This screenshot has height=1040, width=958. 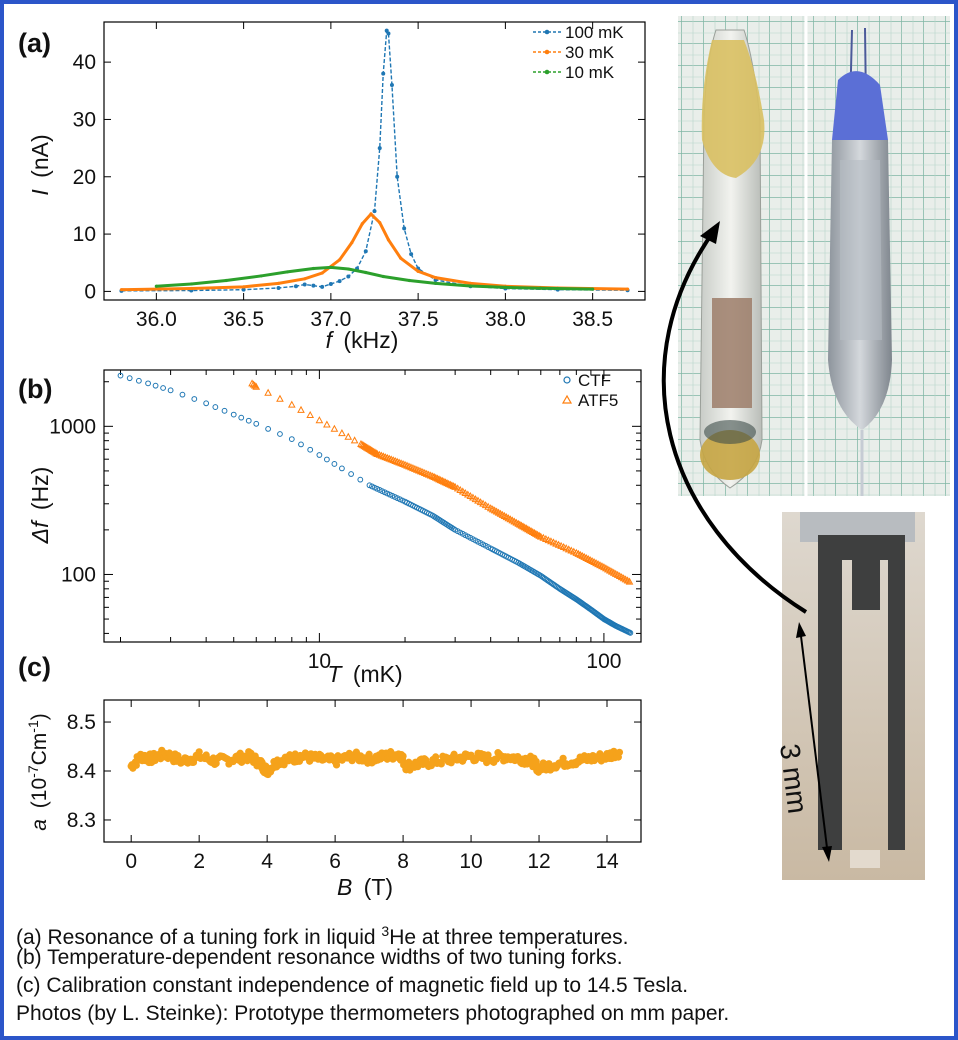 What do you see at coordinates (362, 340) in the screenshot?
I see `x-axis-label-a: f (kHz)` at bounding box center [362, 340].